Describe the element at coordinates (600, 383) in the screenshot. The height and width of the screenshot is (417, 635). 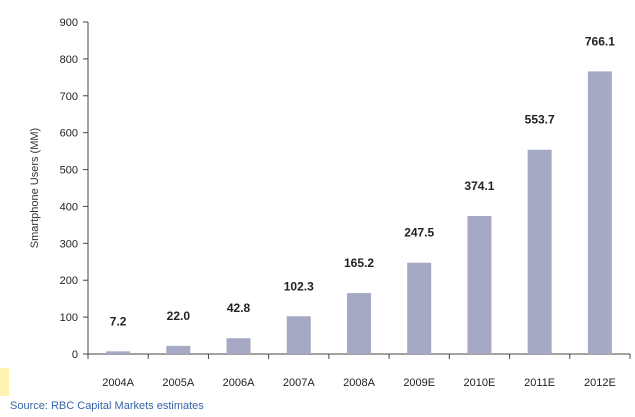
I see `x-tick-label: 2012E` at that location.